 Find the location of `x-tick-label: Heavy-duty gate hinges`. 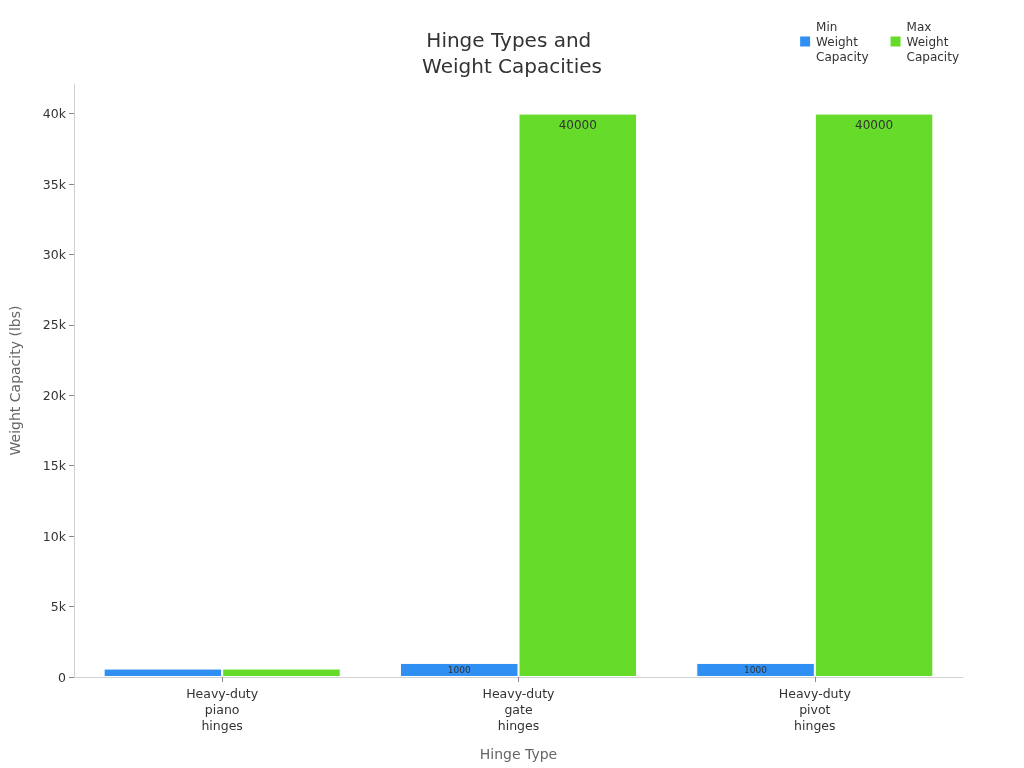

x-tick-label: Heavy-duty gate hinges is located at coordinates (519, 709).